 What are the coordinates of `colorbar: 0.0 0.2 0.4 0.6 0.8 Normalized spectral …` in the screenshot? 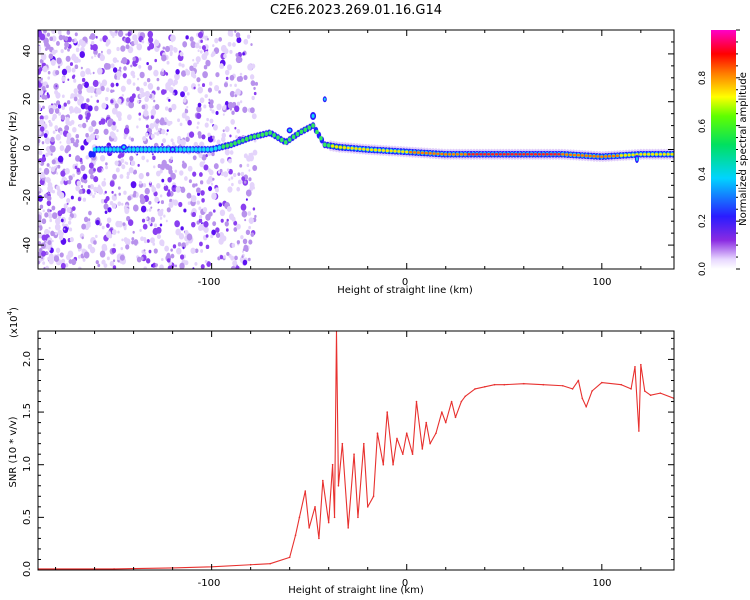 It's located at (723, 152).